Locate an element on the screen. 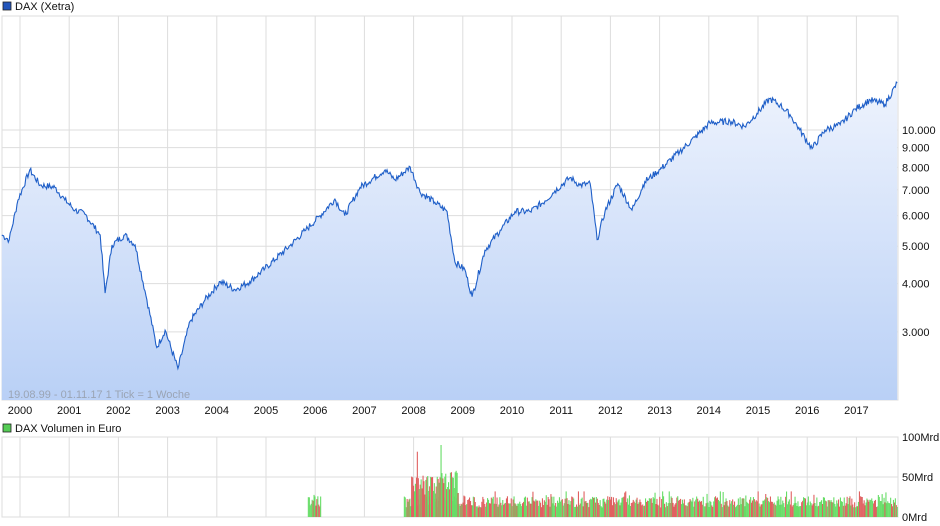 The width and height of the screenshot is (940, 526). volume-tick-label: 50Mrd is located at coordinates (917, 478).